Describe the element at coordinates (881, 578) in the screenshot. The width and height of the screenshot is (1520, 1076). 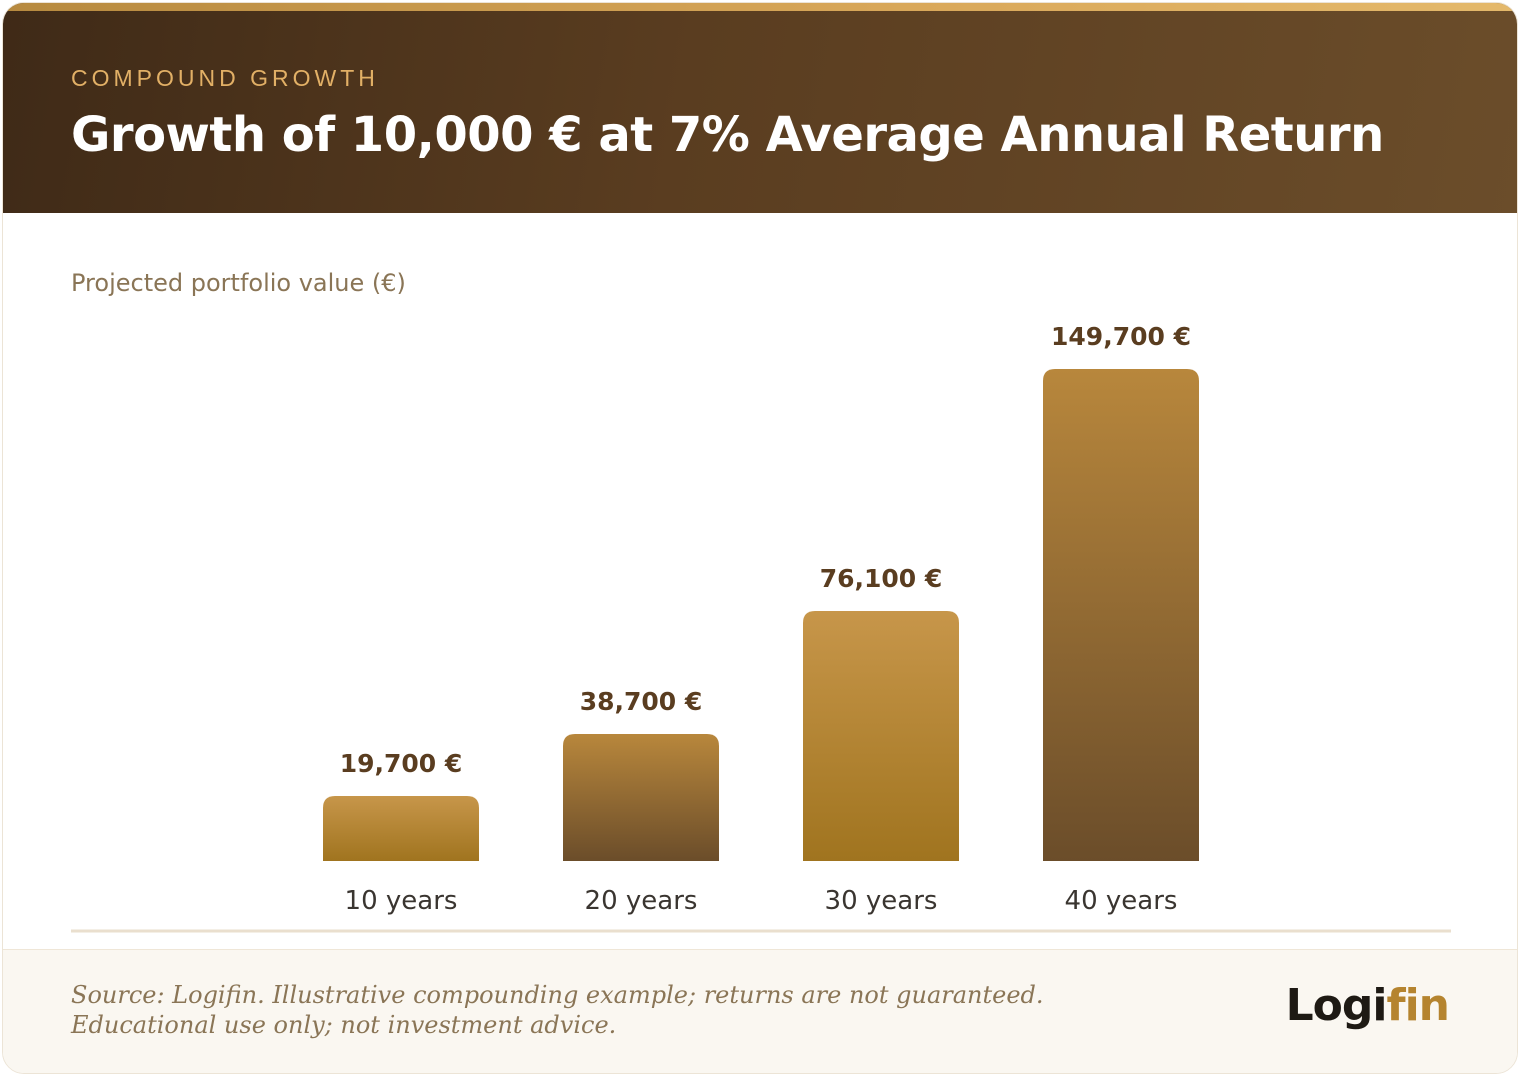
I see `value-label: 76,100 €` at that location.